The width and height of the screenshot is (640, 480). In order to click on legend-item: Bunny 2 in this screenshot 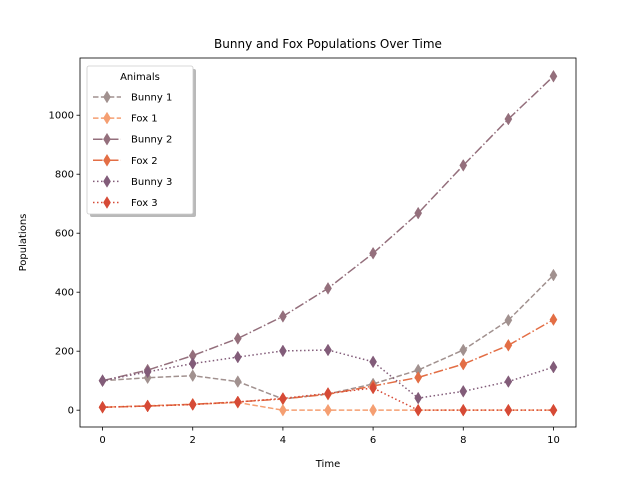, I will do `click(132, 139)`.